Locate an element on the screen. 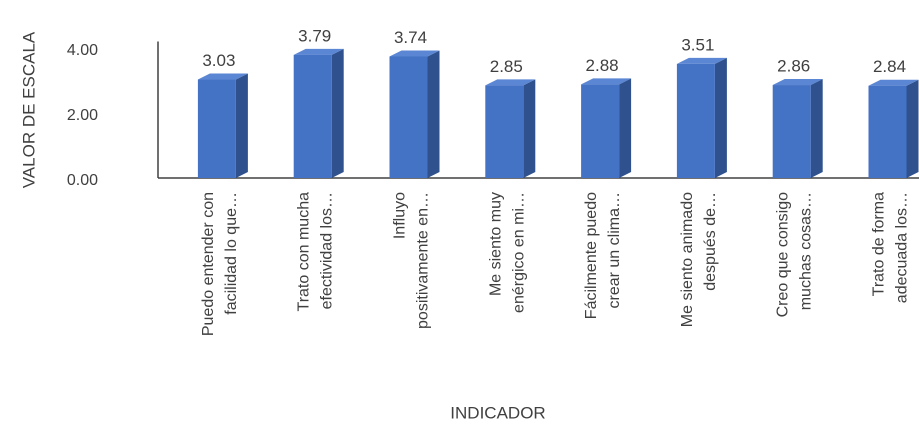 The image size is (919, 428). value-label: 3.03 is located at coordinates (218, 60).